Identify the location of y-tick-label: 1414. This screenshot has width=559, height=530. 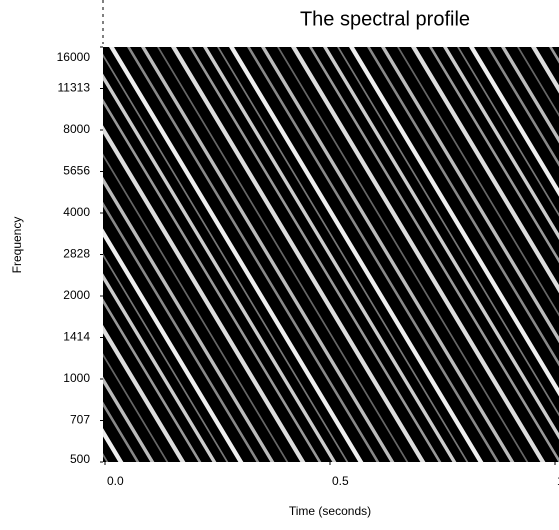
(76, 337).